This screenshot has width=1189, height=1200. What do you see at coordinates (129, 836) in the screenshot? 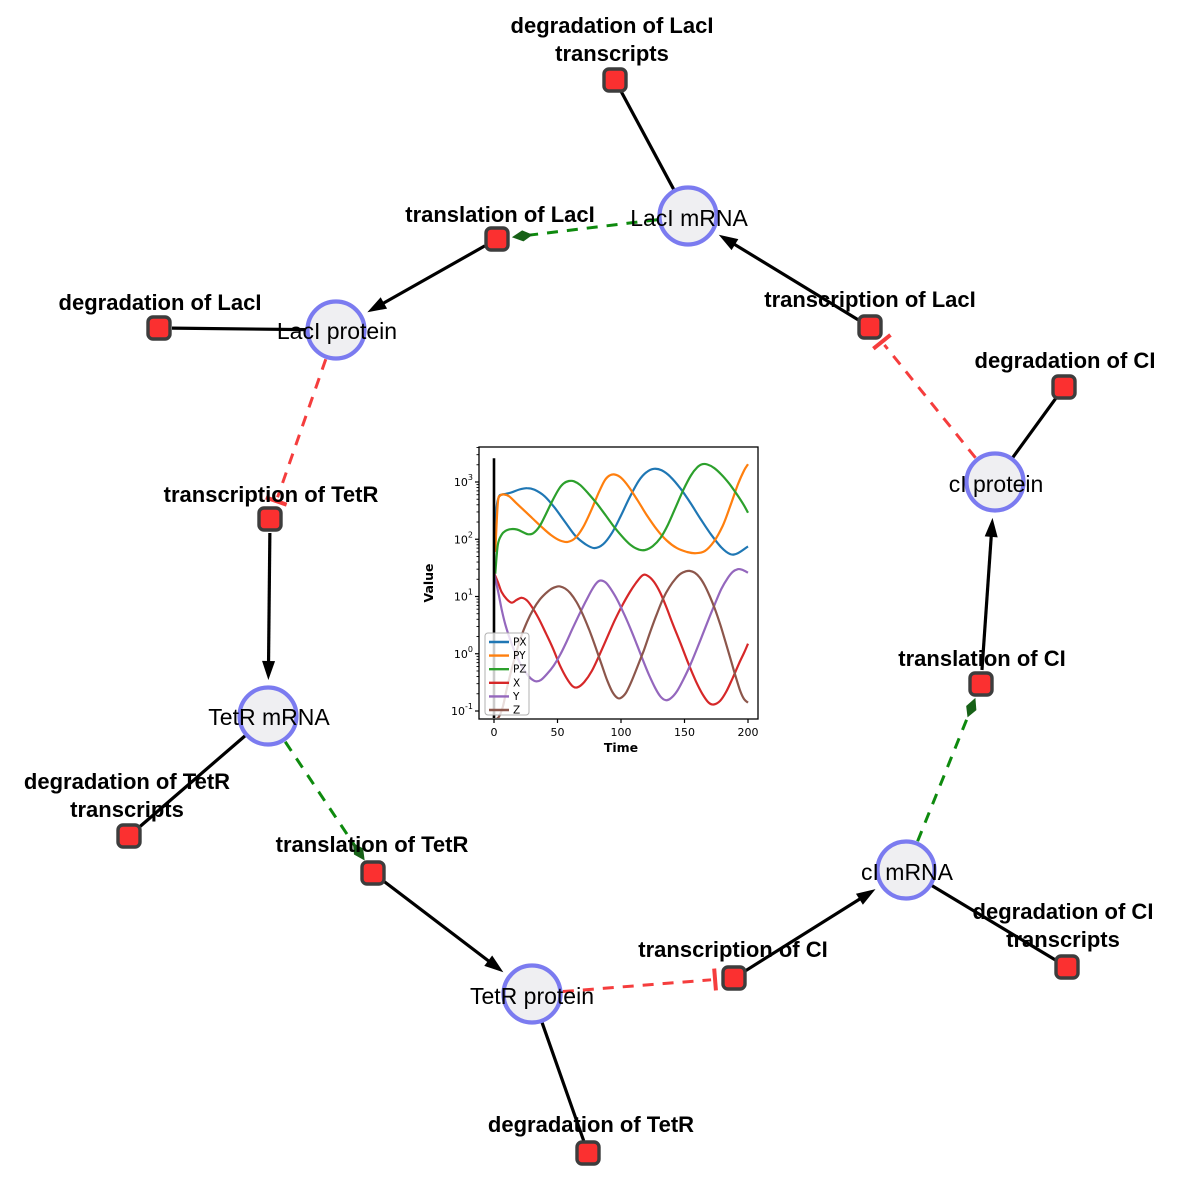
I see `reaction-node-degradation_tetr_transcripts` at bounding box center [129, 836].